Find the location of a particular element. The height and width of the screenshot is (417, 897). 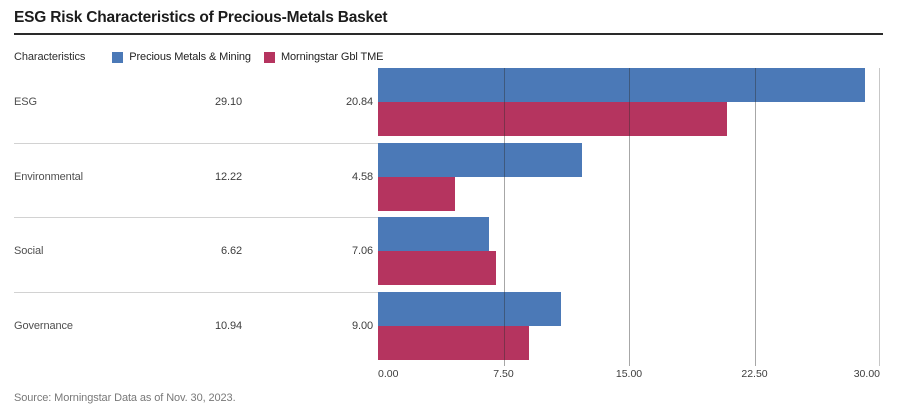

bar-group-esg is located at coordinates (629, 105).